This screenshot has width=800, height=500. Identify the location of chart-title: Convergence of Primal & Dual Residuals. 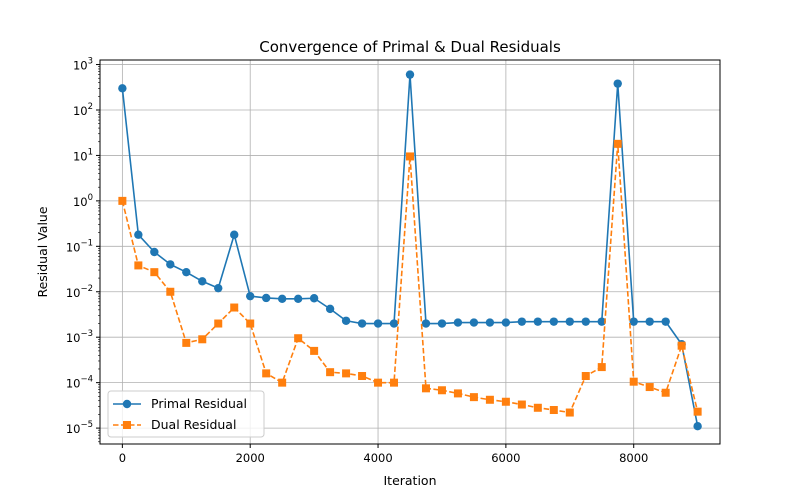
(410, 47).